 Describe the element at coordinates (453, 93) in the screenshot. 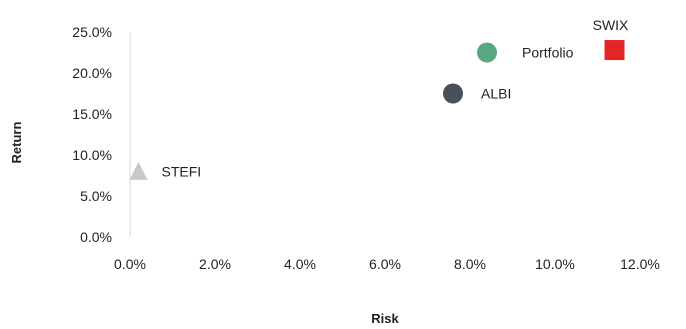

I see `point-marker-albi` at that location.